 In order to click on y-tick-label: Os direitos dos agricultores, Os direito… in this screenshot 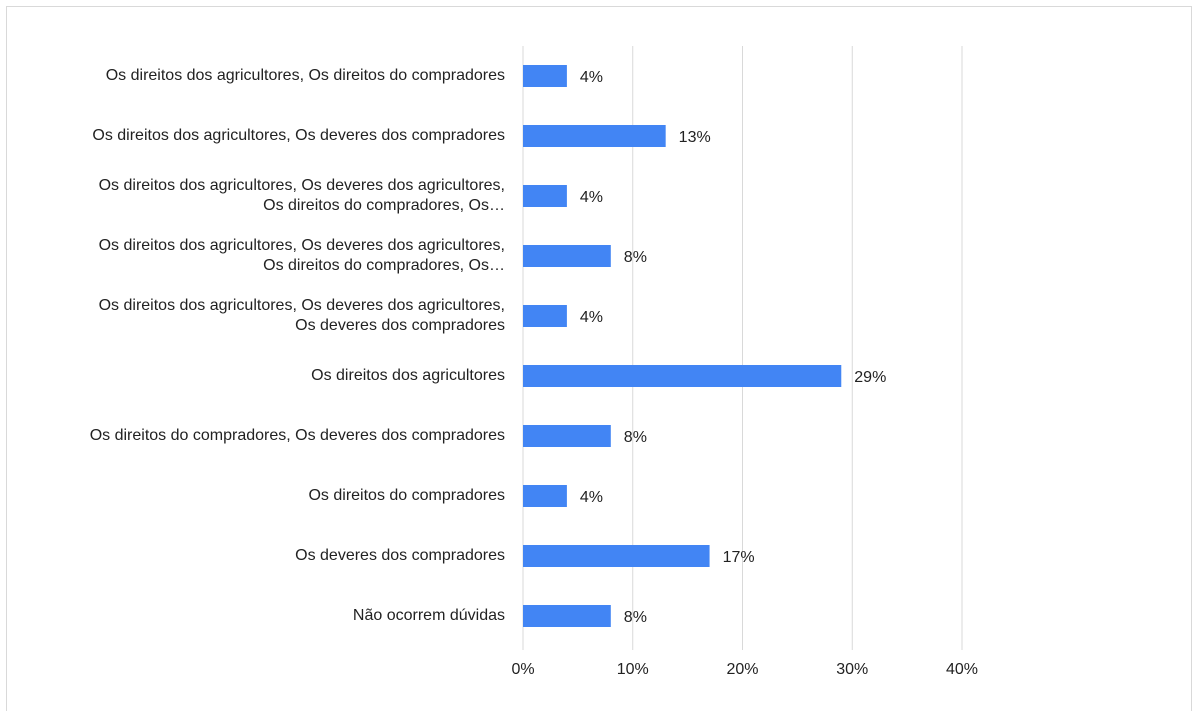, I will do `click(305, 75)`.